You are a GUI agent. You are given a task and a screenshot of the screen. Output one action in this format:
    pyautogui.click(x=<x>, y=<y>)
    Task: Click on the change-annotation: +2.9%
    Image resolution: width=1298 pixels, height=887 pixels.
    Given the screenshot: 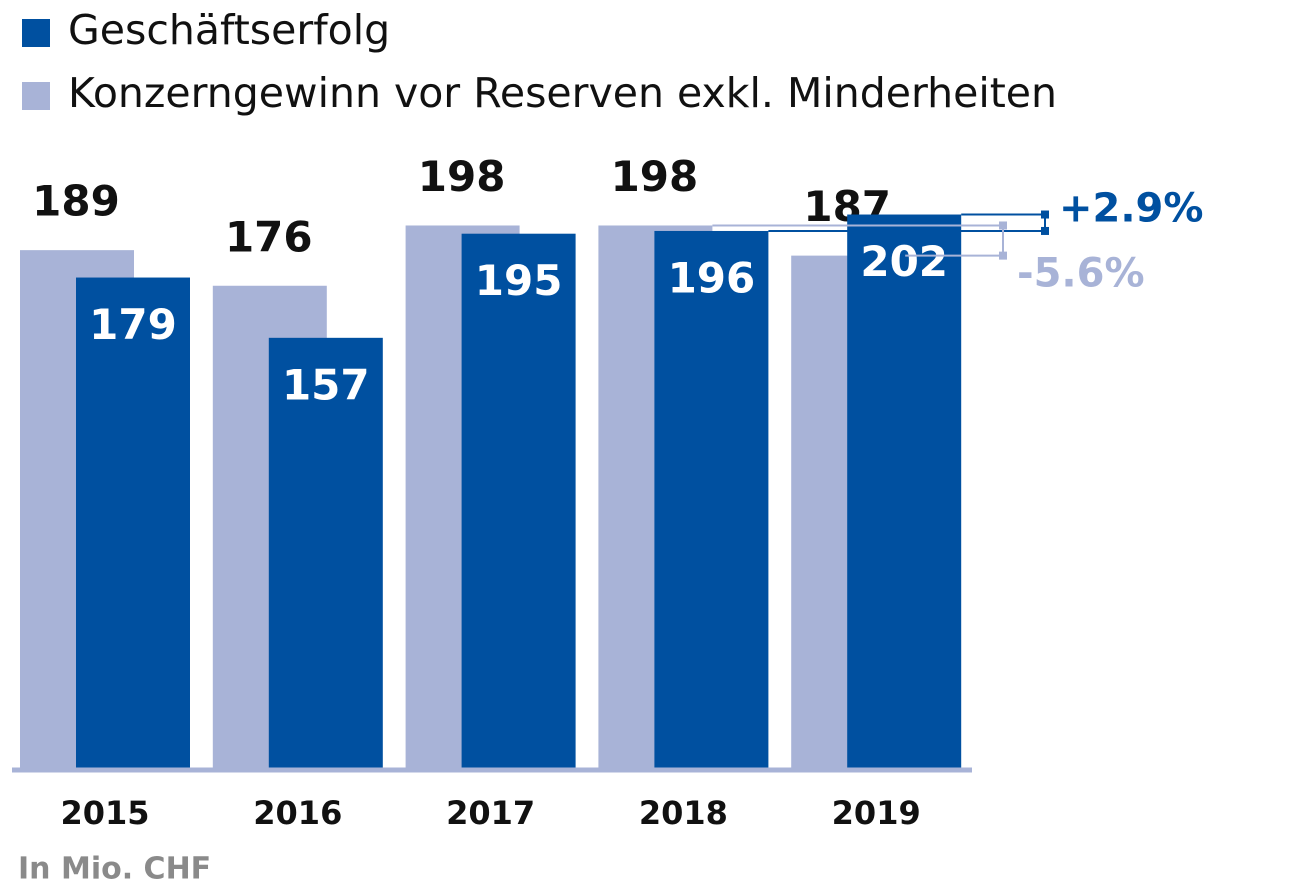 What is the action you would take?
    pyautogui.click(x=1131, y=209)
    